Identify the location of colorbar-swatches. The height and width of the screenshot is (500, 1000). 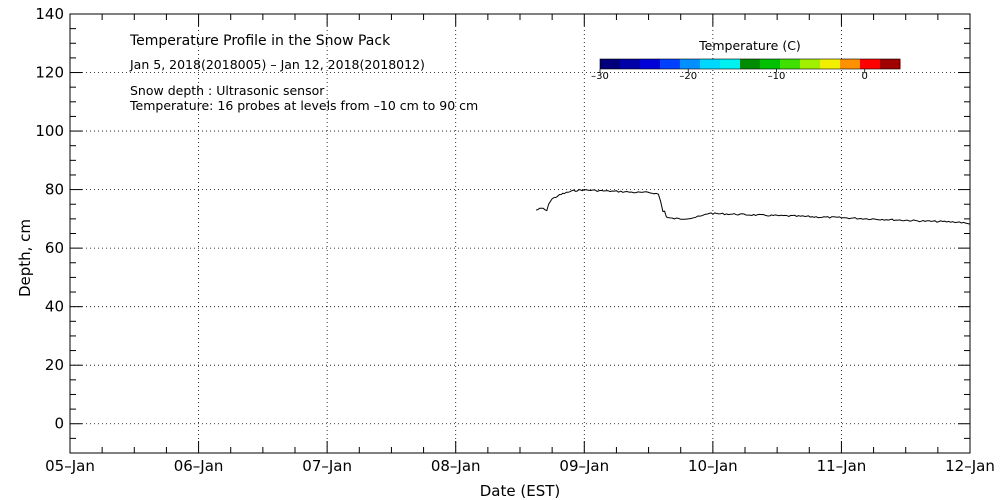
(750, 64).